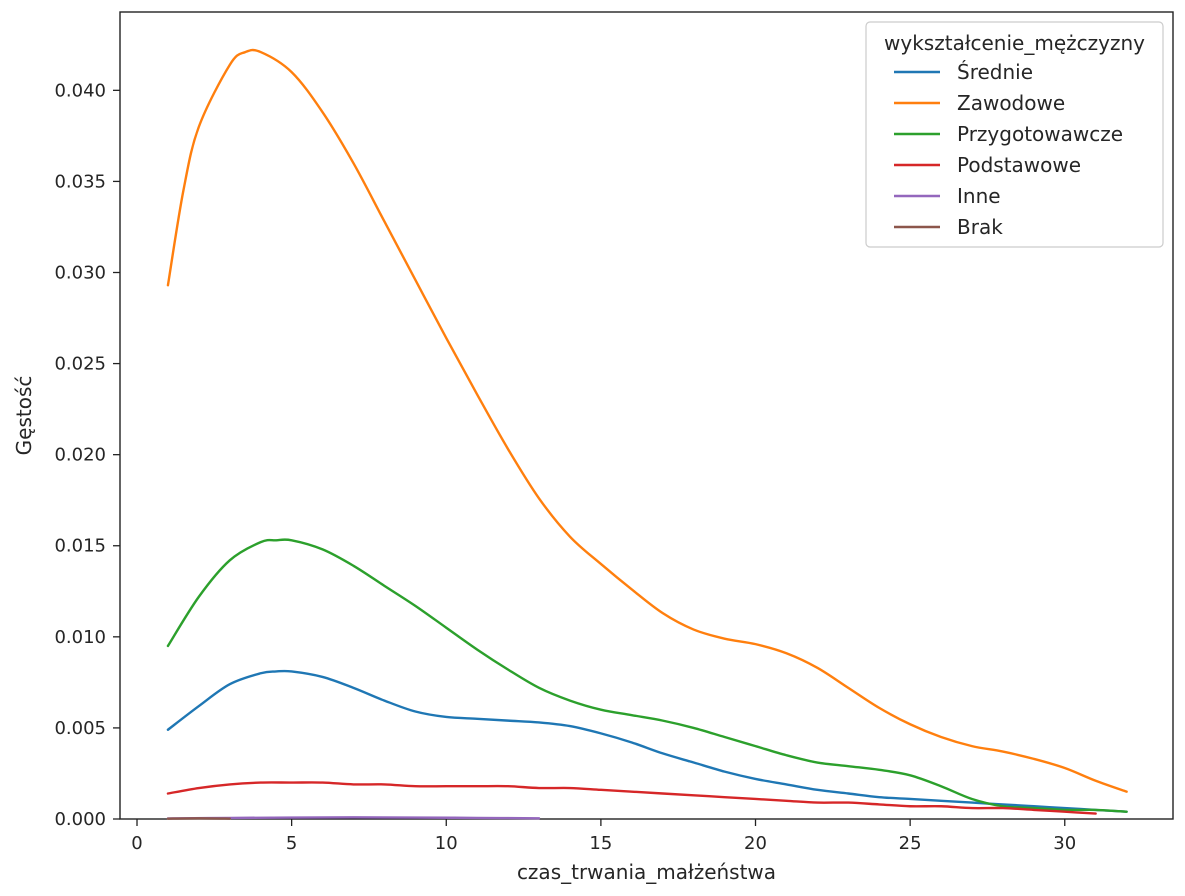  I want to click on y-tick-label: 0.015, so click(80, 546).